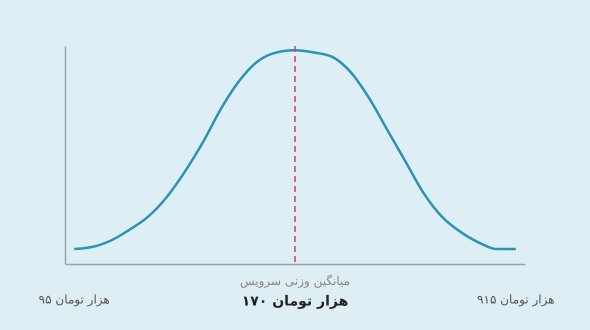 The width and height of the screenshot is (590, 330). I want to click on ref-line-label: میانگین وزنی سرویس, so click(295, 281).